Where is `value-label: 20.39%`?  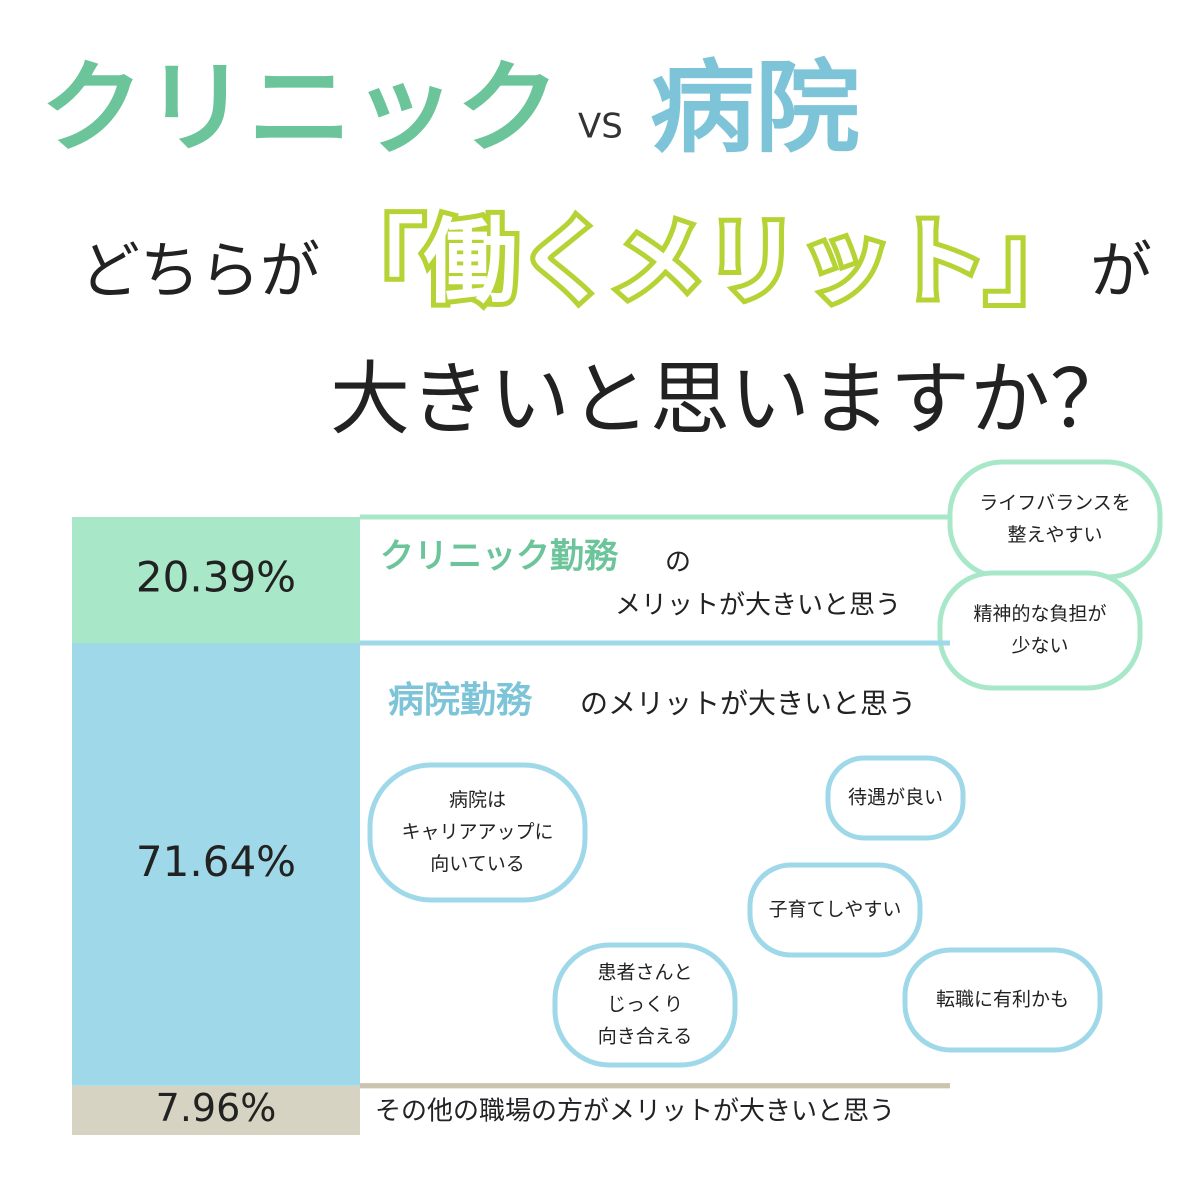 value-label: 20.39% is located at coordinates (216, 577).